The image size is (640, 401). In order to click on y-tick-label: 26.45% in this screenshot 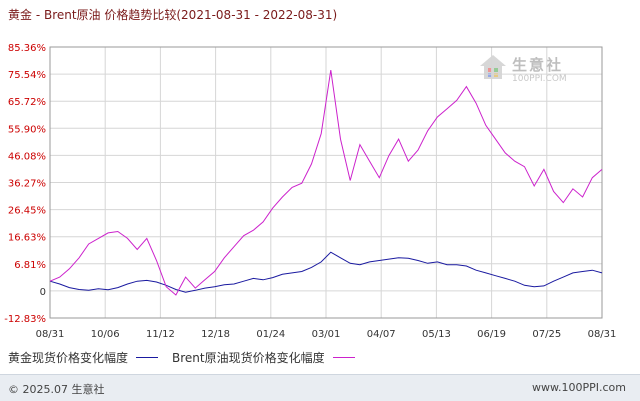, I will do `click(27, 211)`.